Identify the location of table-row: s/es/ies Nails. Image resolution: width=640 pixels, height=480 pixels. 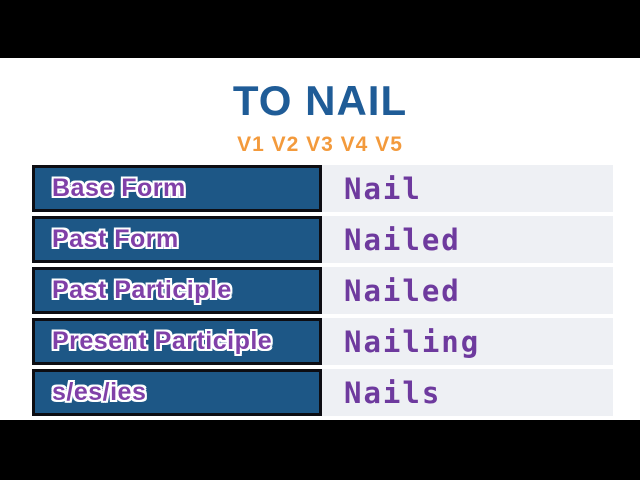
(322, 392).